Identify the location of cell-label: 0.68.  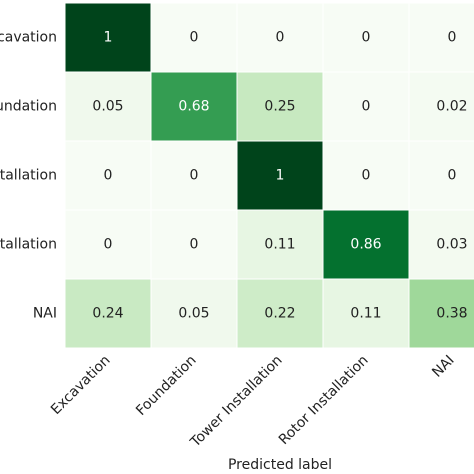
(193, 107).